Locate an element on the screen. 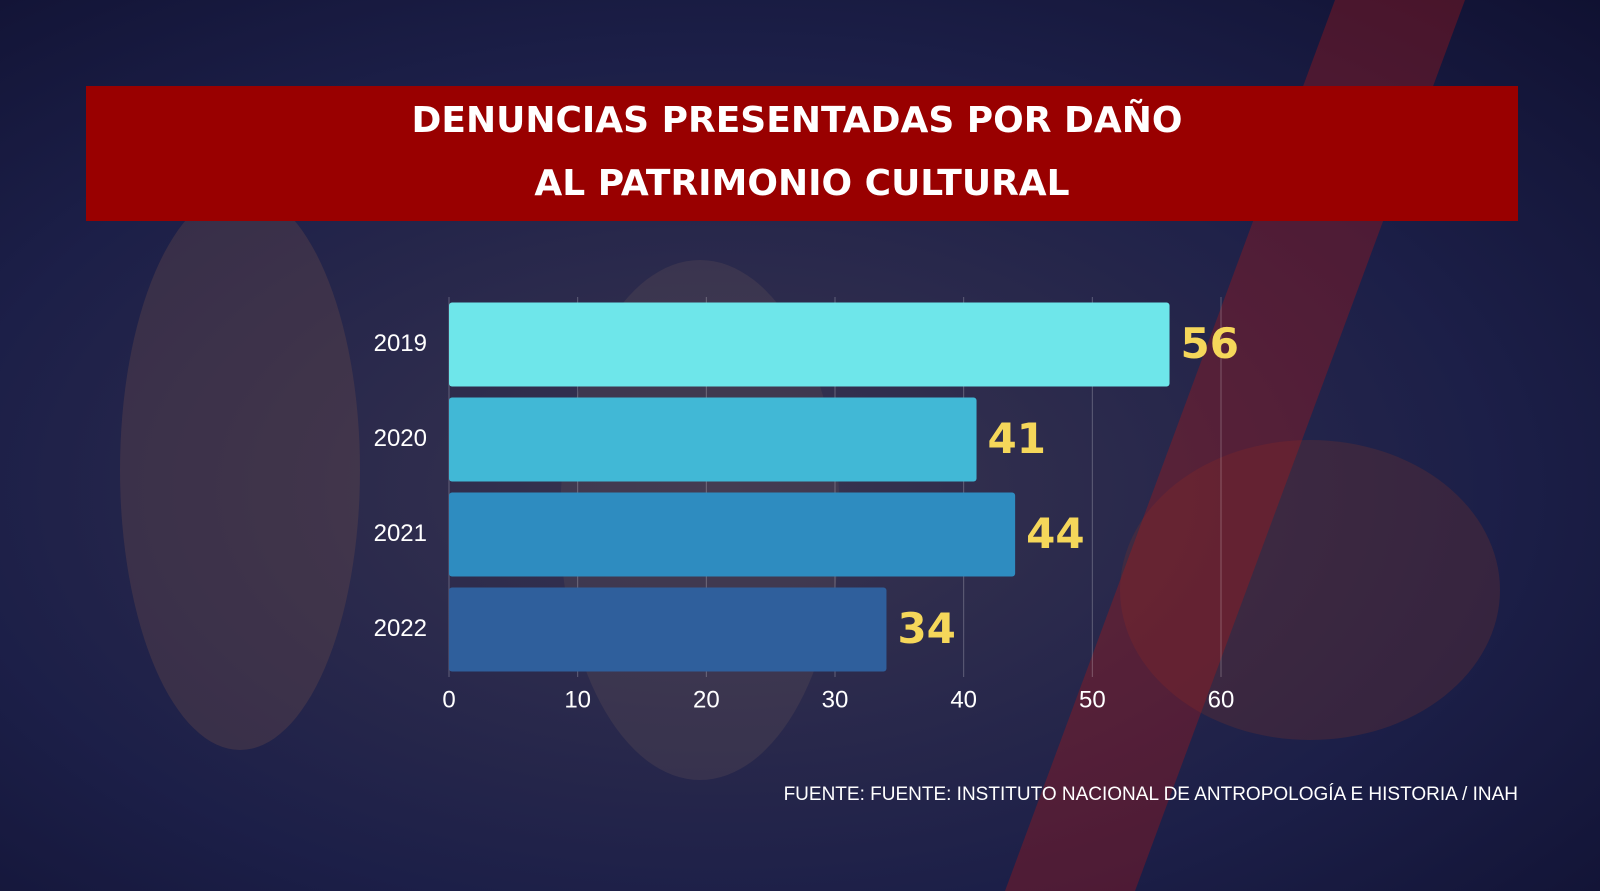 Image resolution: width=1600 pixels, height=891 pixels. value-label: 44 is located at coordinates (1055, 533).